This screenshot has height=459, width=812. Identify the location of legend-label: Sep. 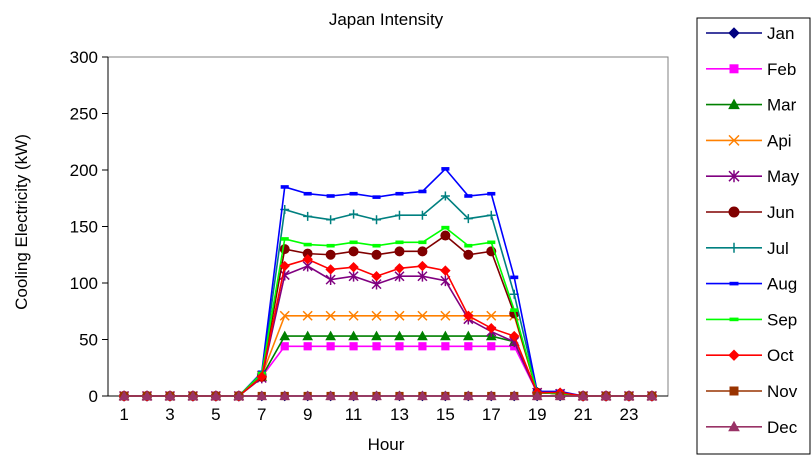
(782, 319).